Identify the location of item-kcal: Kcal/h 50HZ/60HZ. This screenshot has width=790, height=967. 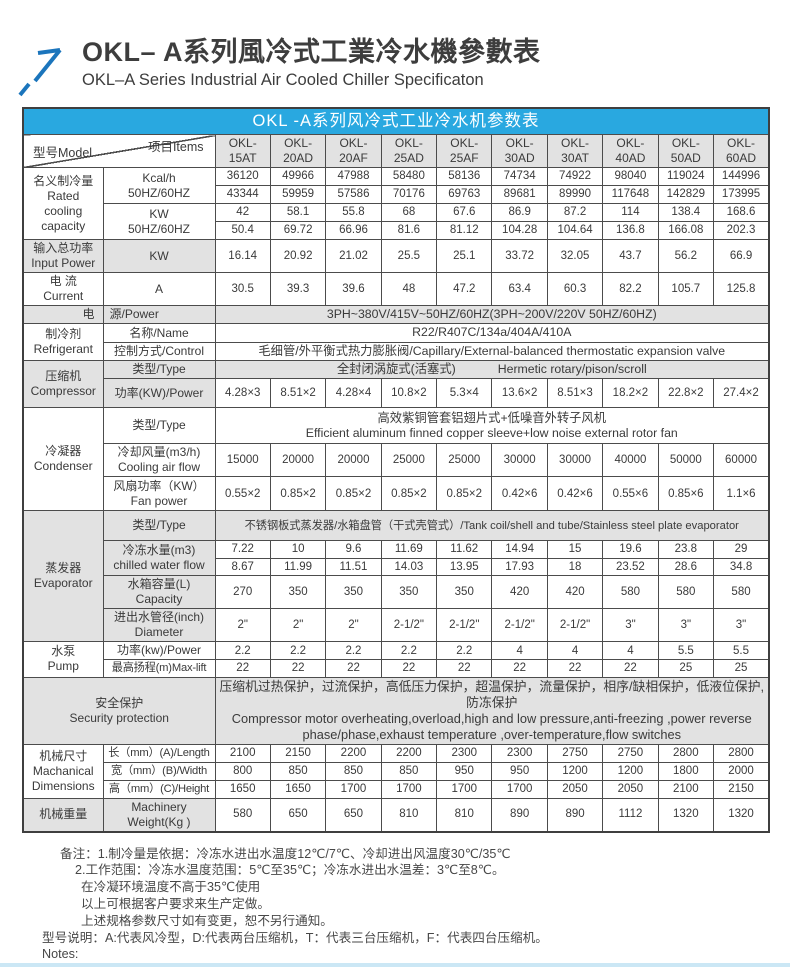
(159, 185).